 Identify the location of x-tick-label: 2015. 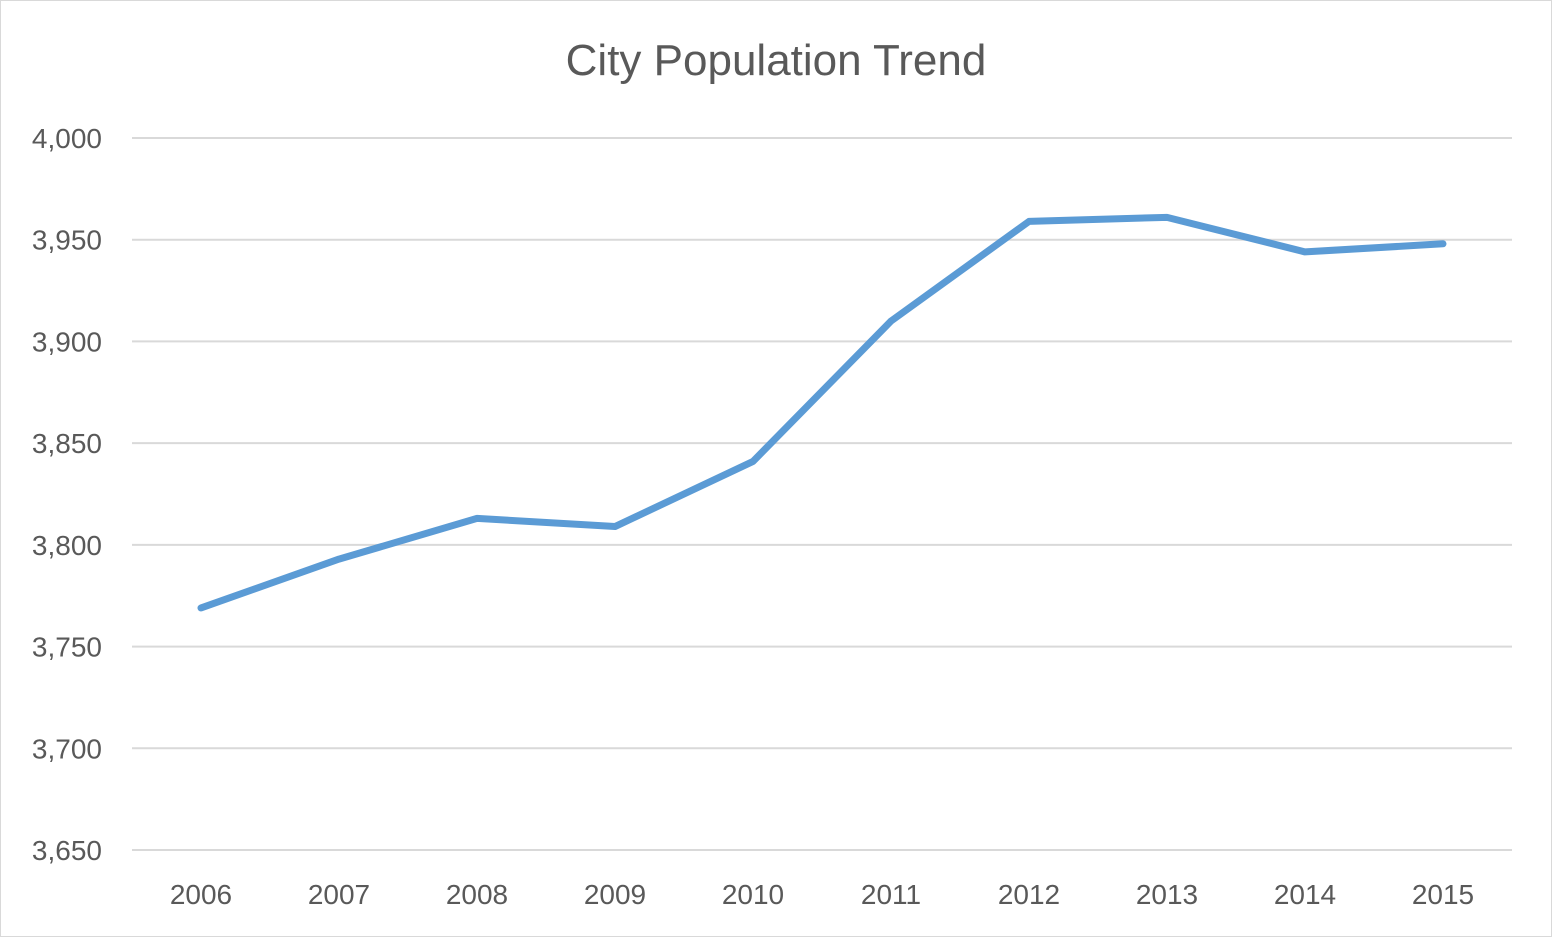
(1443, 894).